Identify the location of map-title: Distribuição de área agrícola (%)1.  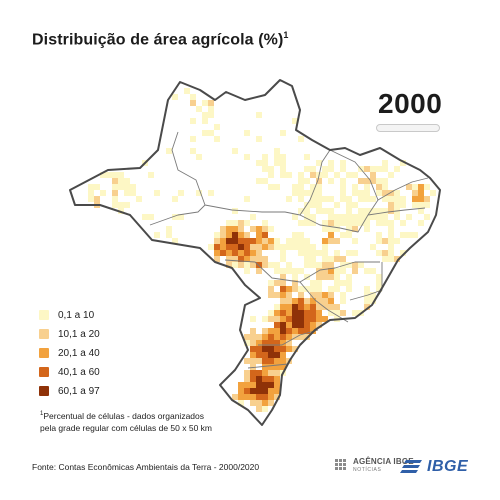
(160, 39).